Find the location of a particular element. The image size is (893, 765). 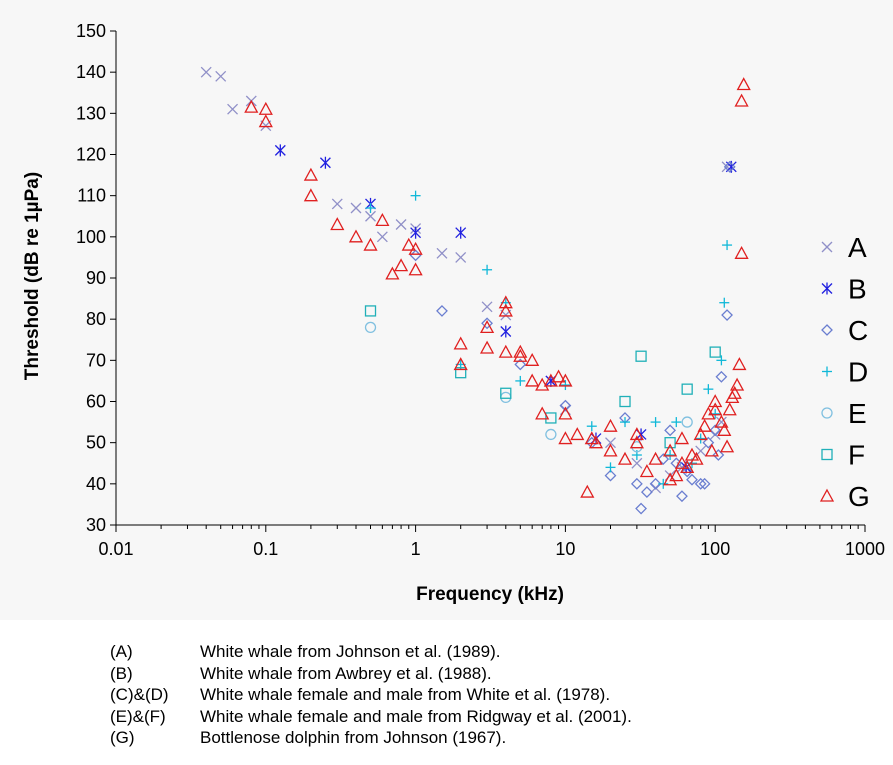

y-tick-label: 90 is located at coordinates (96, 278).